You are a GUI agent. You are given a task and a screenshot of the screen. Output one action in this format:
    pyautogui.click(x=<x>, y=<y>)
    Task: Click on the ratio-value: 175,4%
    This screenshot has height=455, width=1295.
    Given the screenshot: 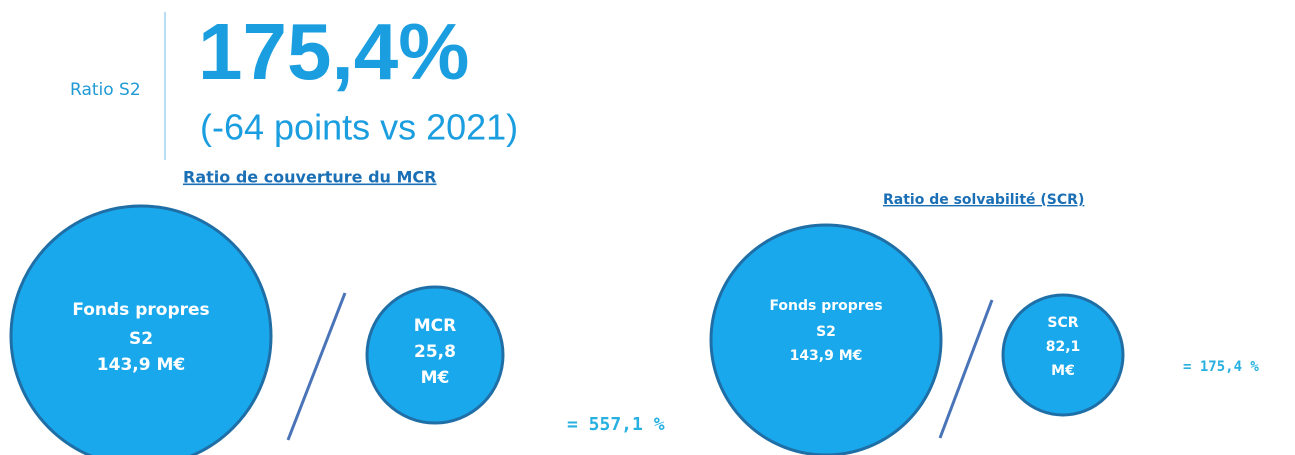 What is the action you would take?
    pyautogui.click(x=333, y=51)
    